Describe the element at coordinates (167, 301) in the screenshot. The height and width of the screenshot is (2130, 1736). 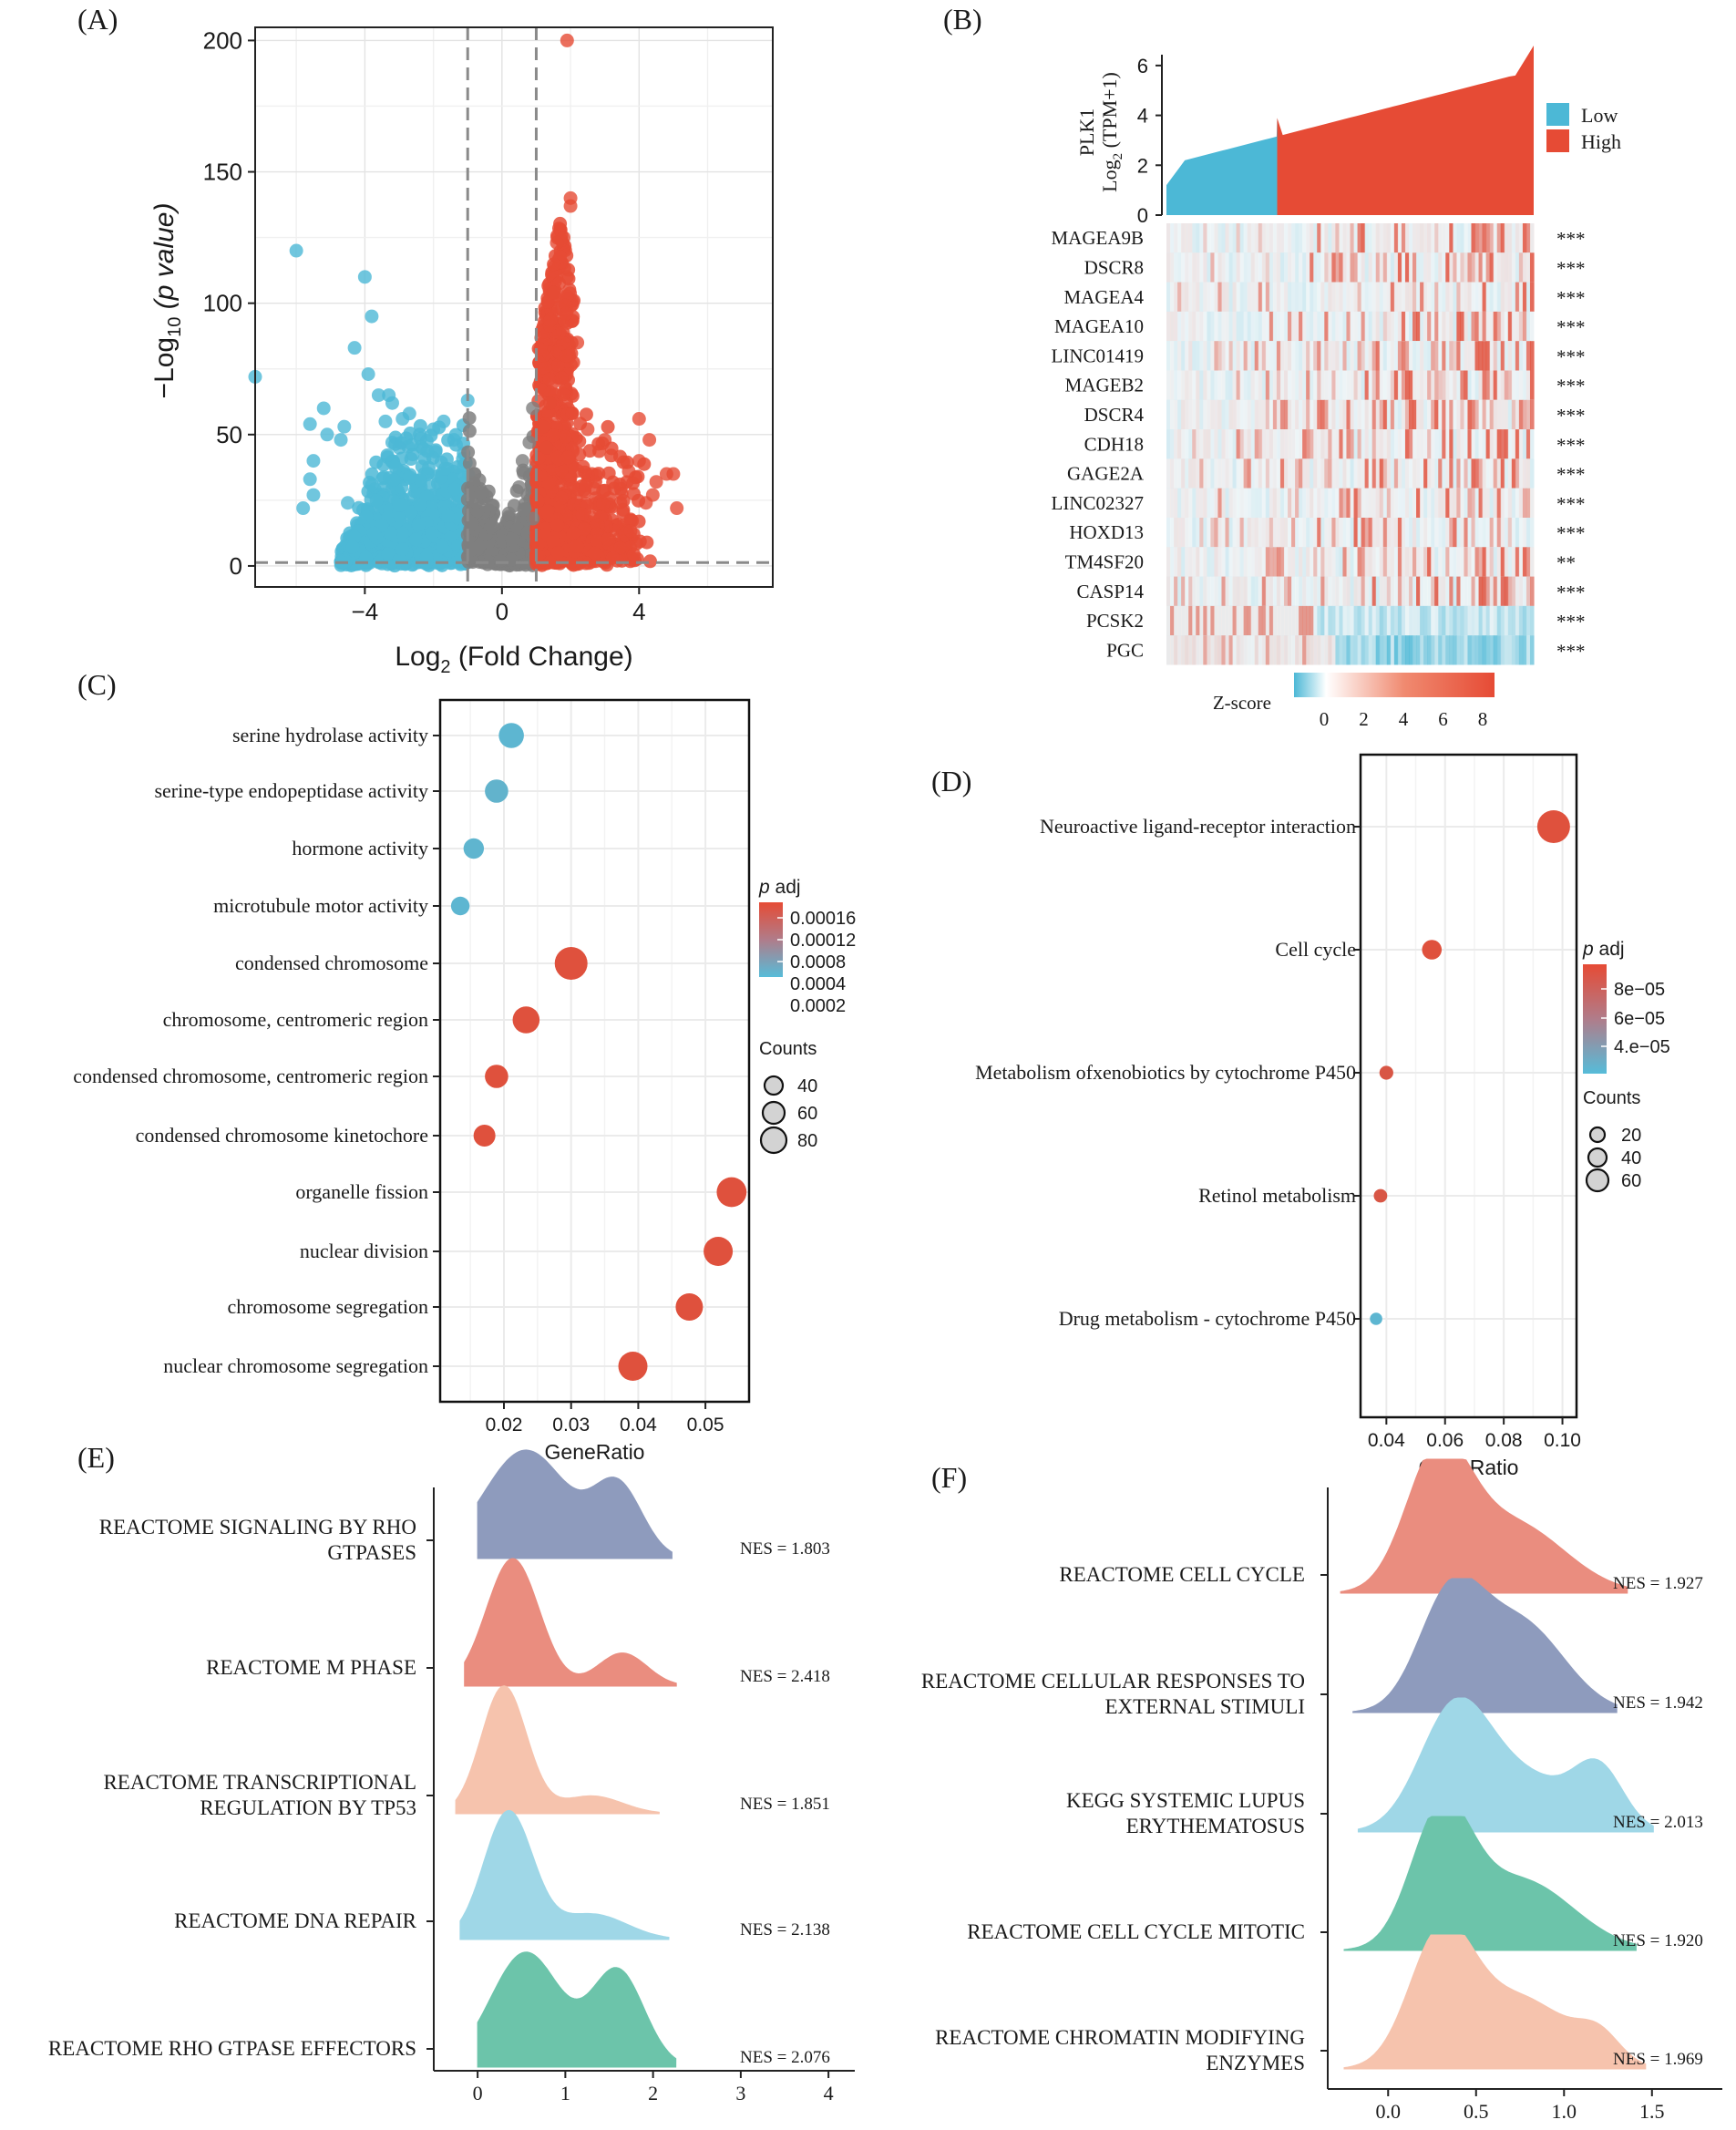
I see `y-axis-label: −Log10 (p value)` at that location.